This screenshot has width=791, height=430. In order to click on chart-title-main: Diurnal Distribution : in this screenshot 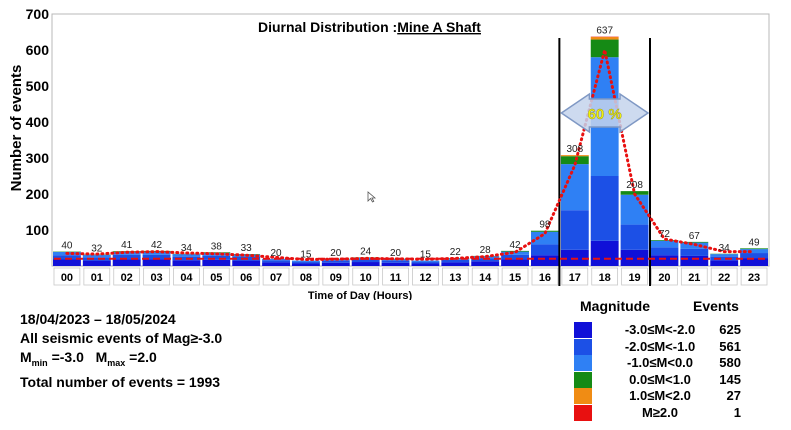, I will do `click(327, 27)`.